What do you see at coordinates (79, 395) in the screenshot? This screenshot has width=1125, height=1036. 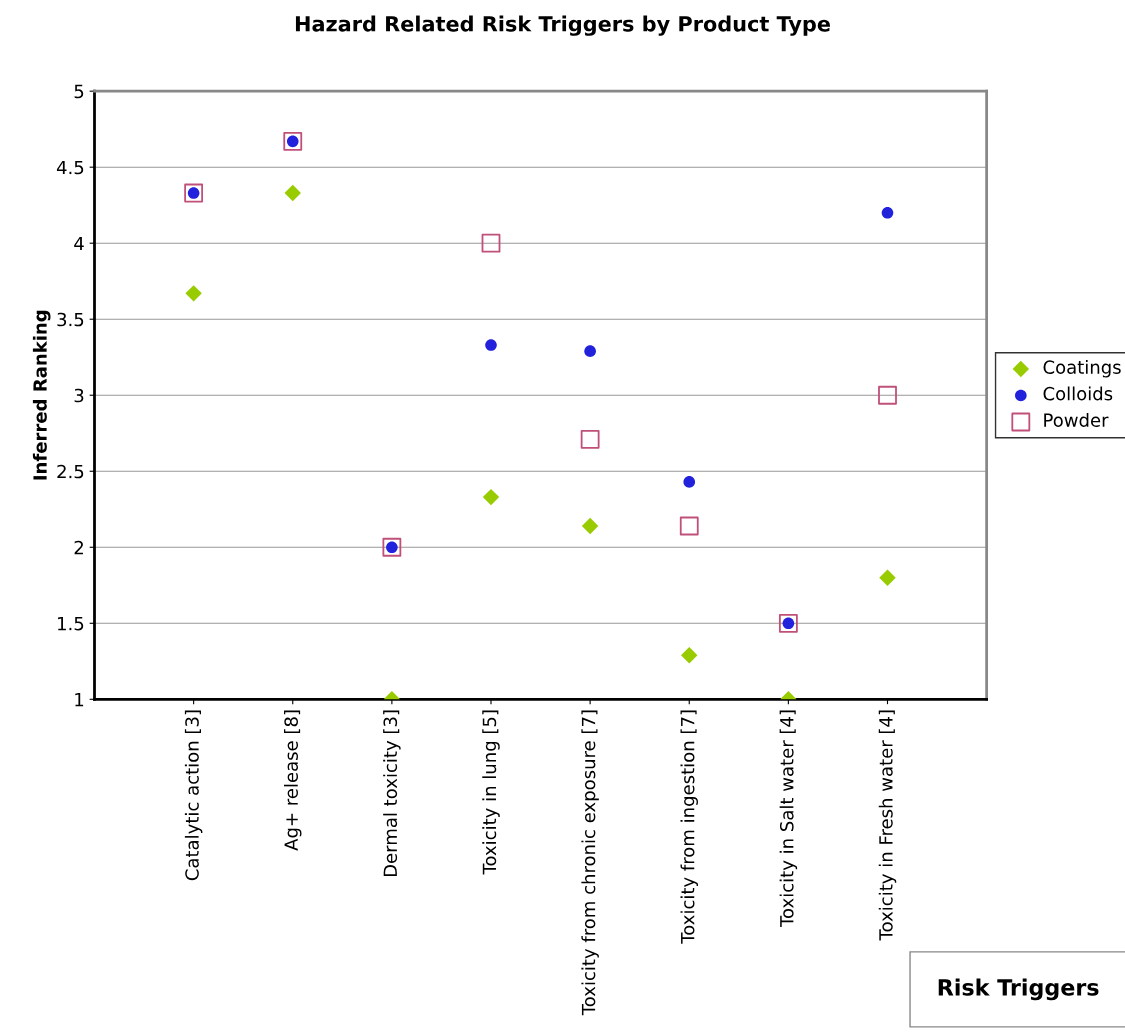 I see `y-tick-label: 3` at bounding box center [79, 395].